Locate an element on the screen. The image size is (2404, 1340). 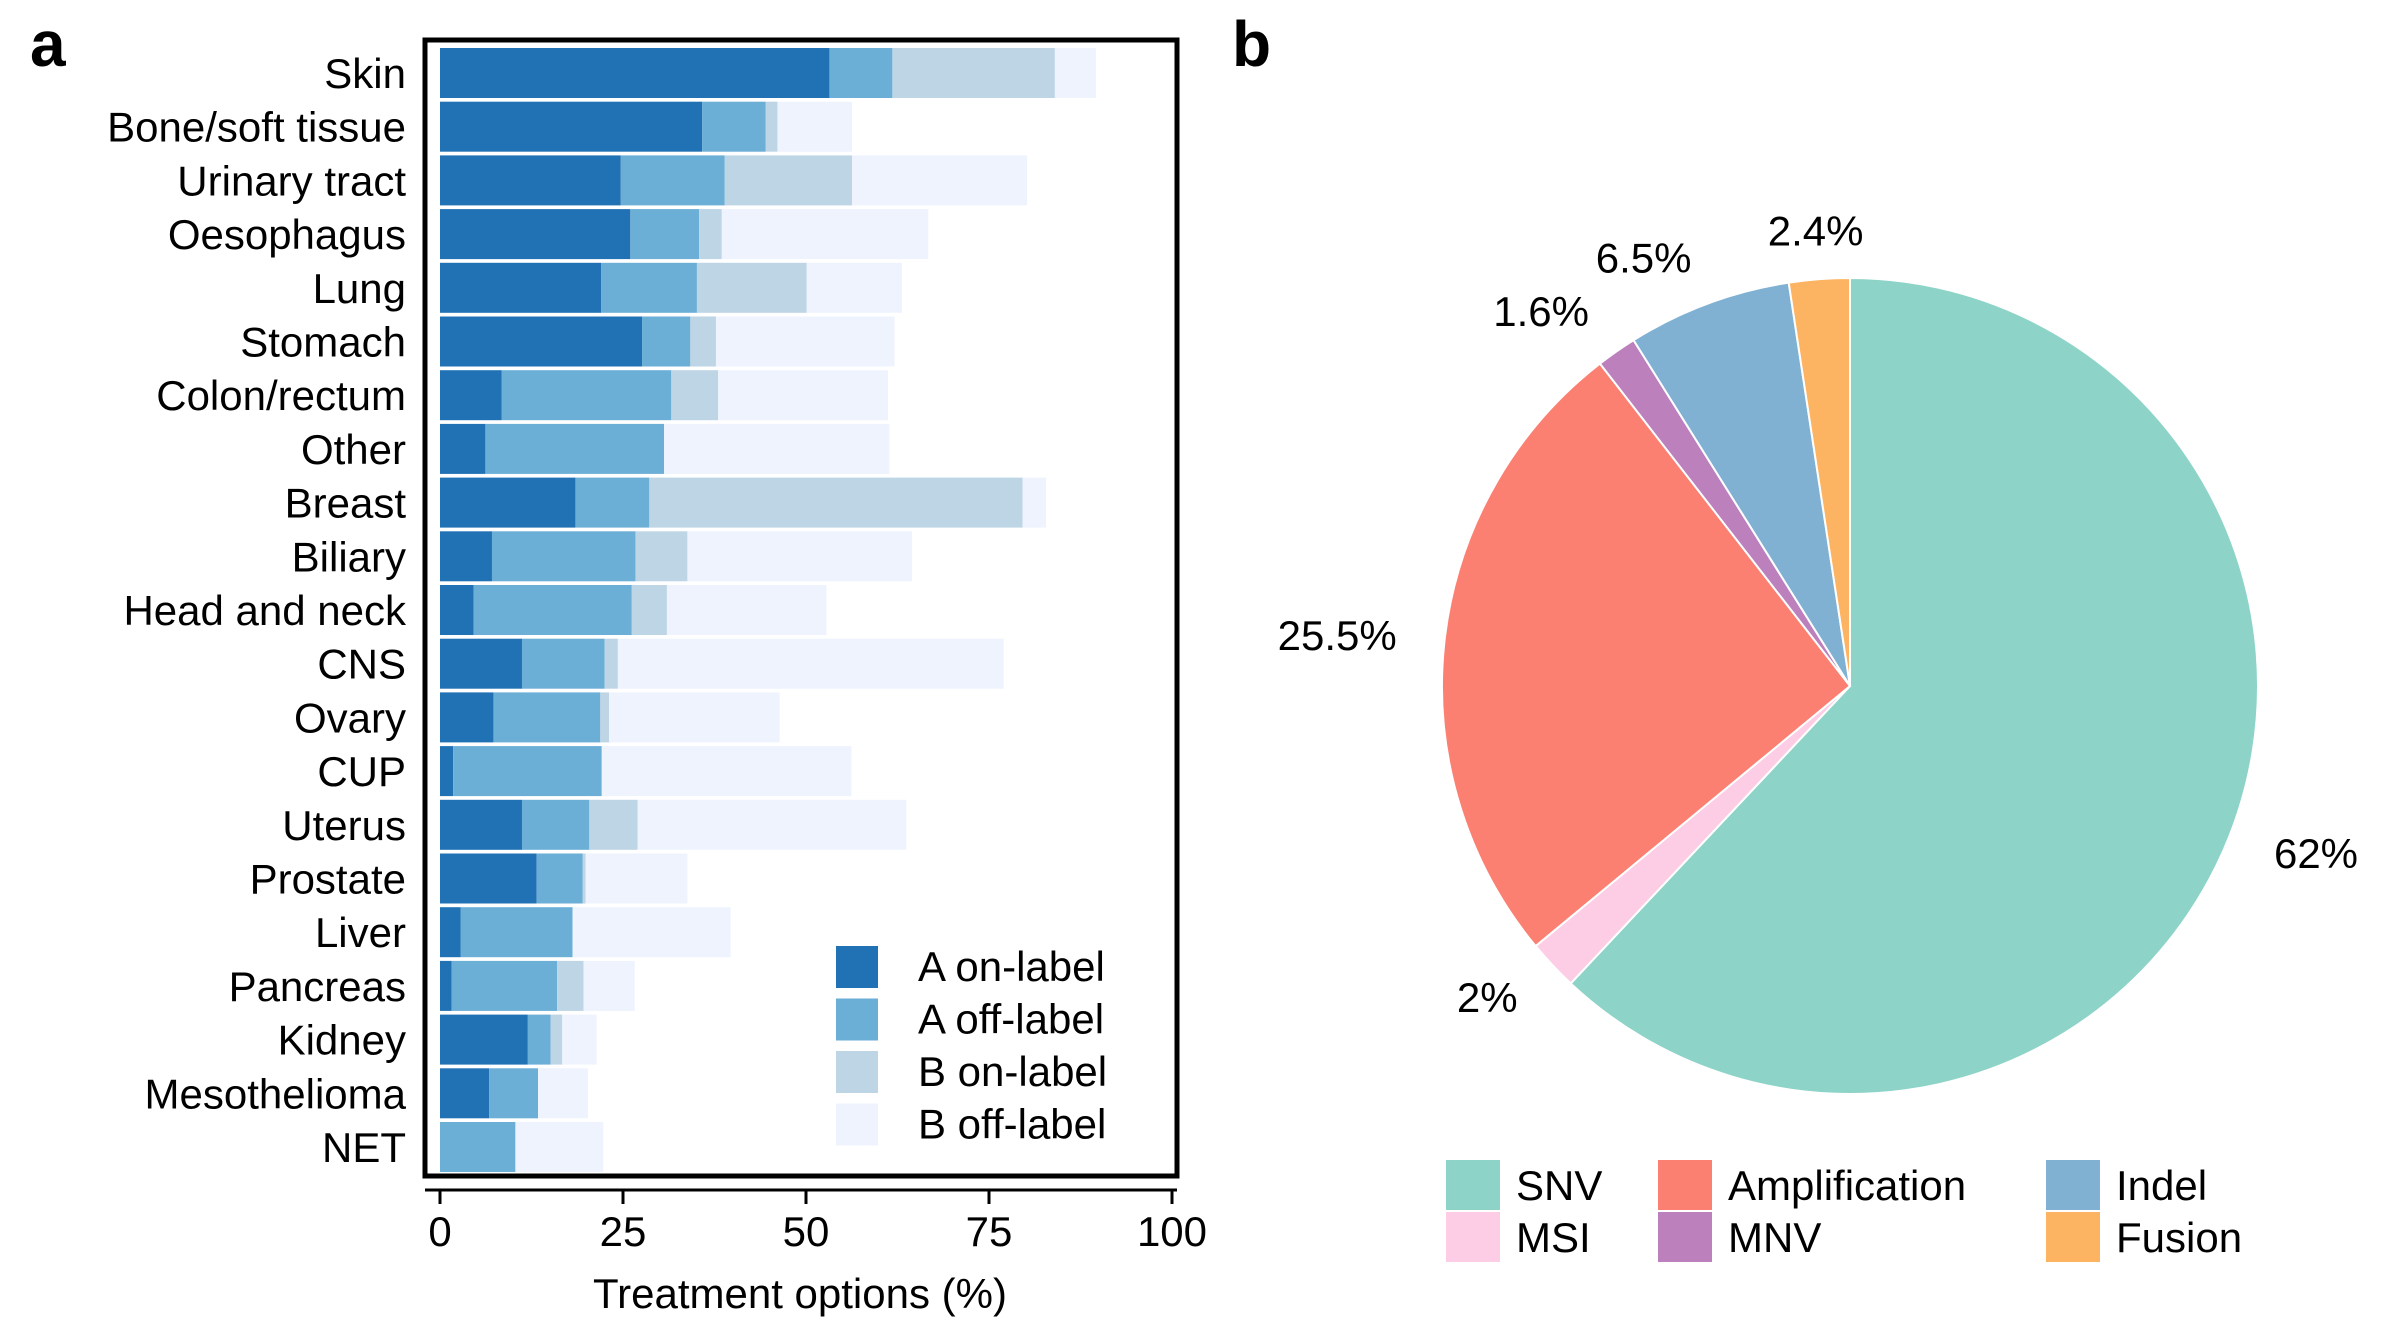
bar-row-ovary: Ovary is located at coordinates (537, 717).